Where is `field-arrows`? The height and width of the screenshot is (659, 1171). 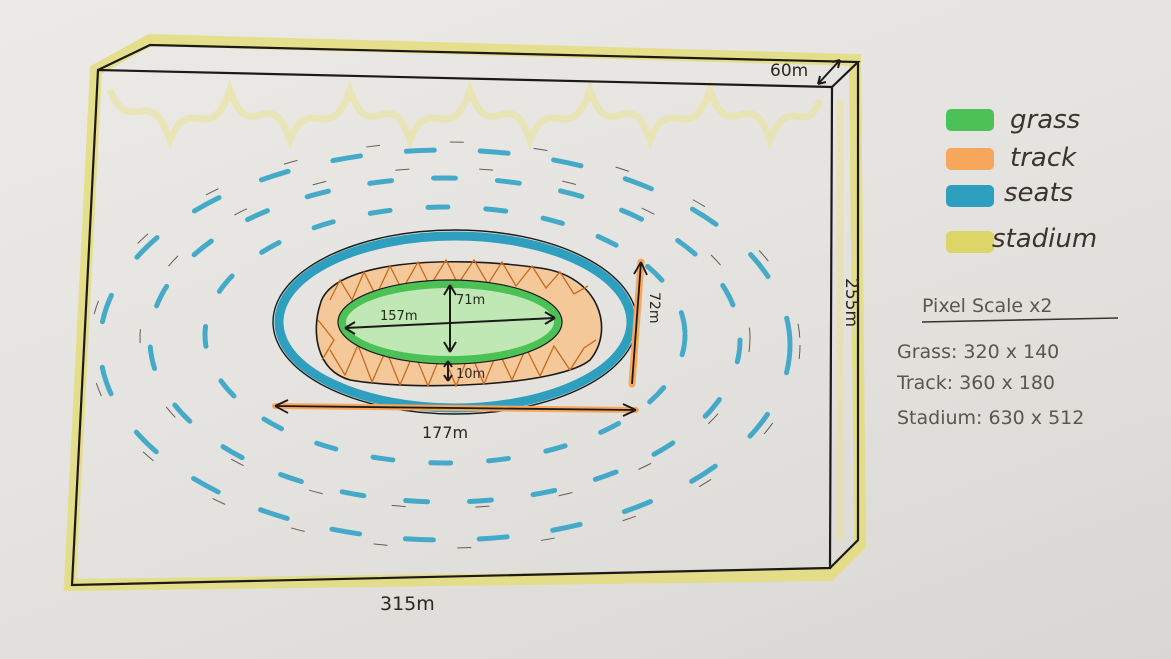 field-arrows is located at coordinates (450, 333).